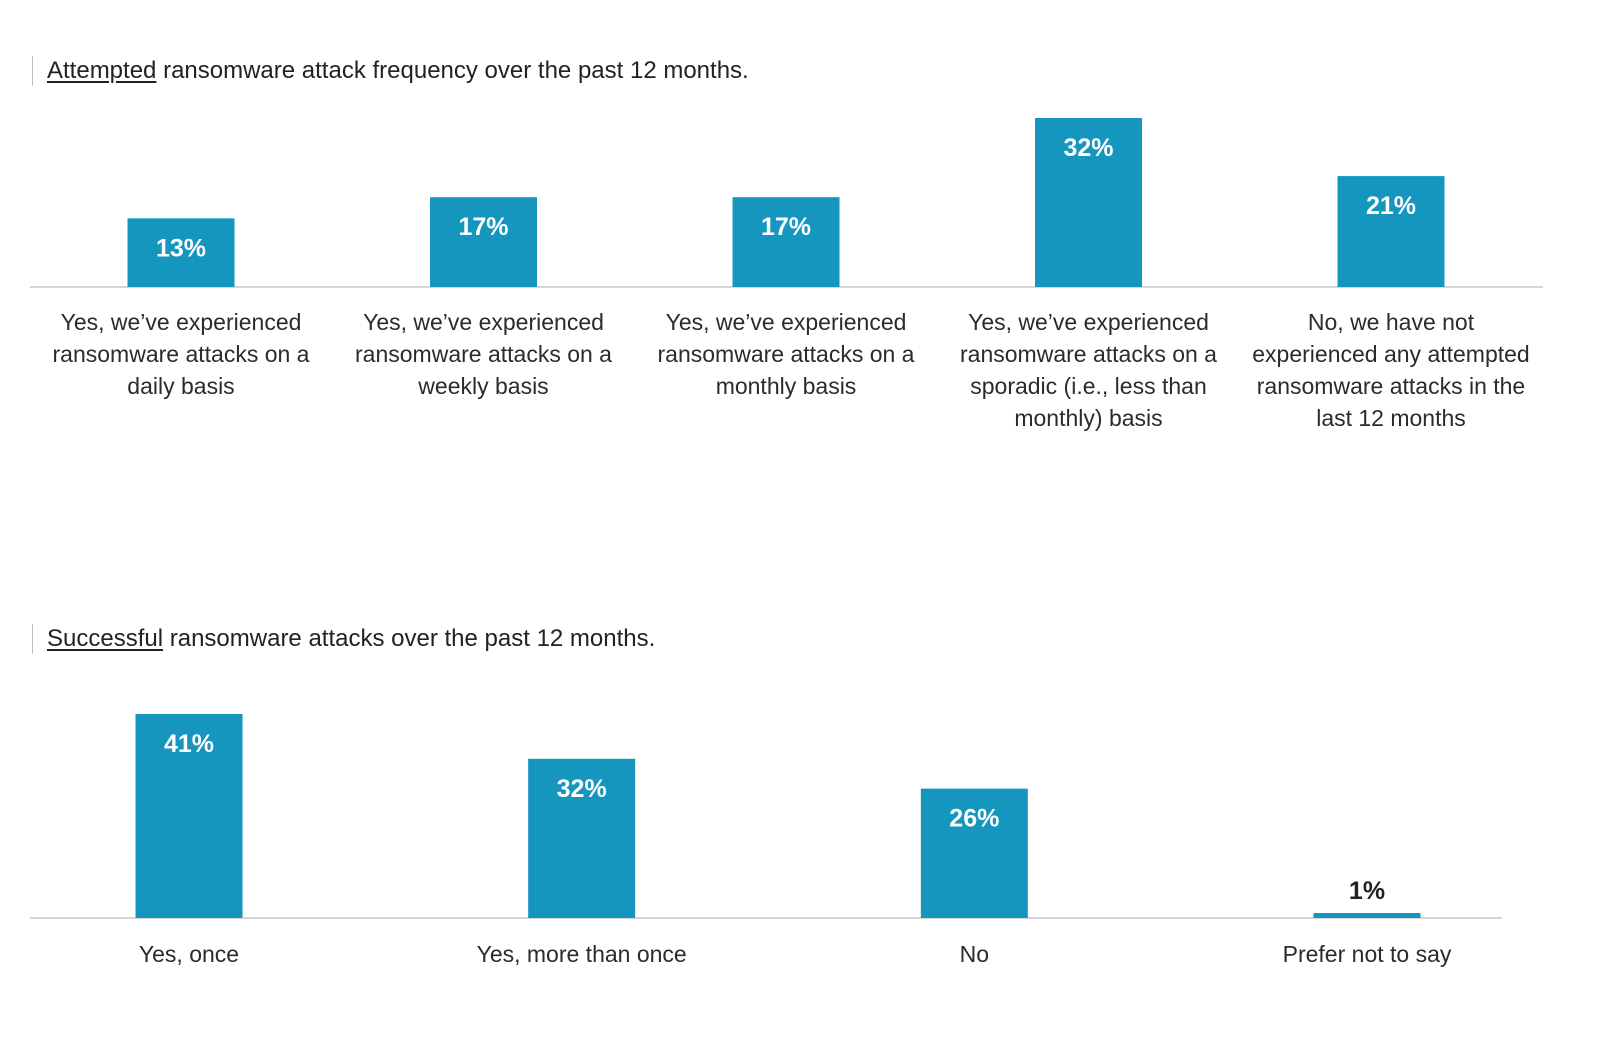 This screenshot has width=1600, height=1058. I want to click on category-label: Yes, more than once, so click(582, 954).